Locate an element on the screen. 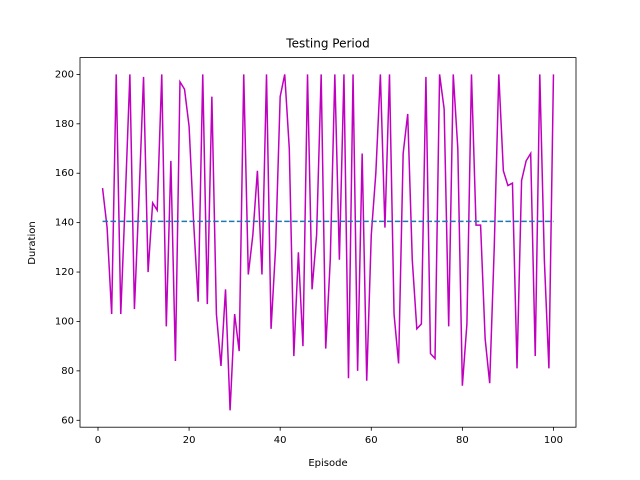 This screenshot has height=480, width=640. y-tick-label: 120 is located at coordinates (64, 272).